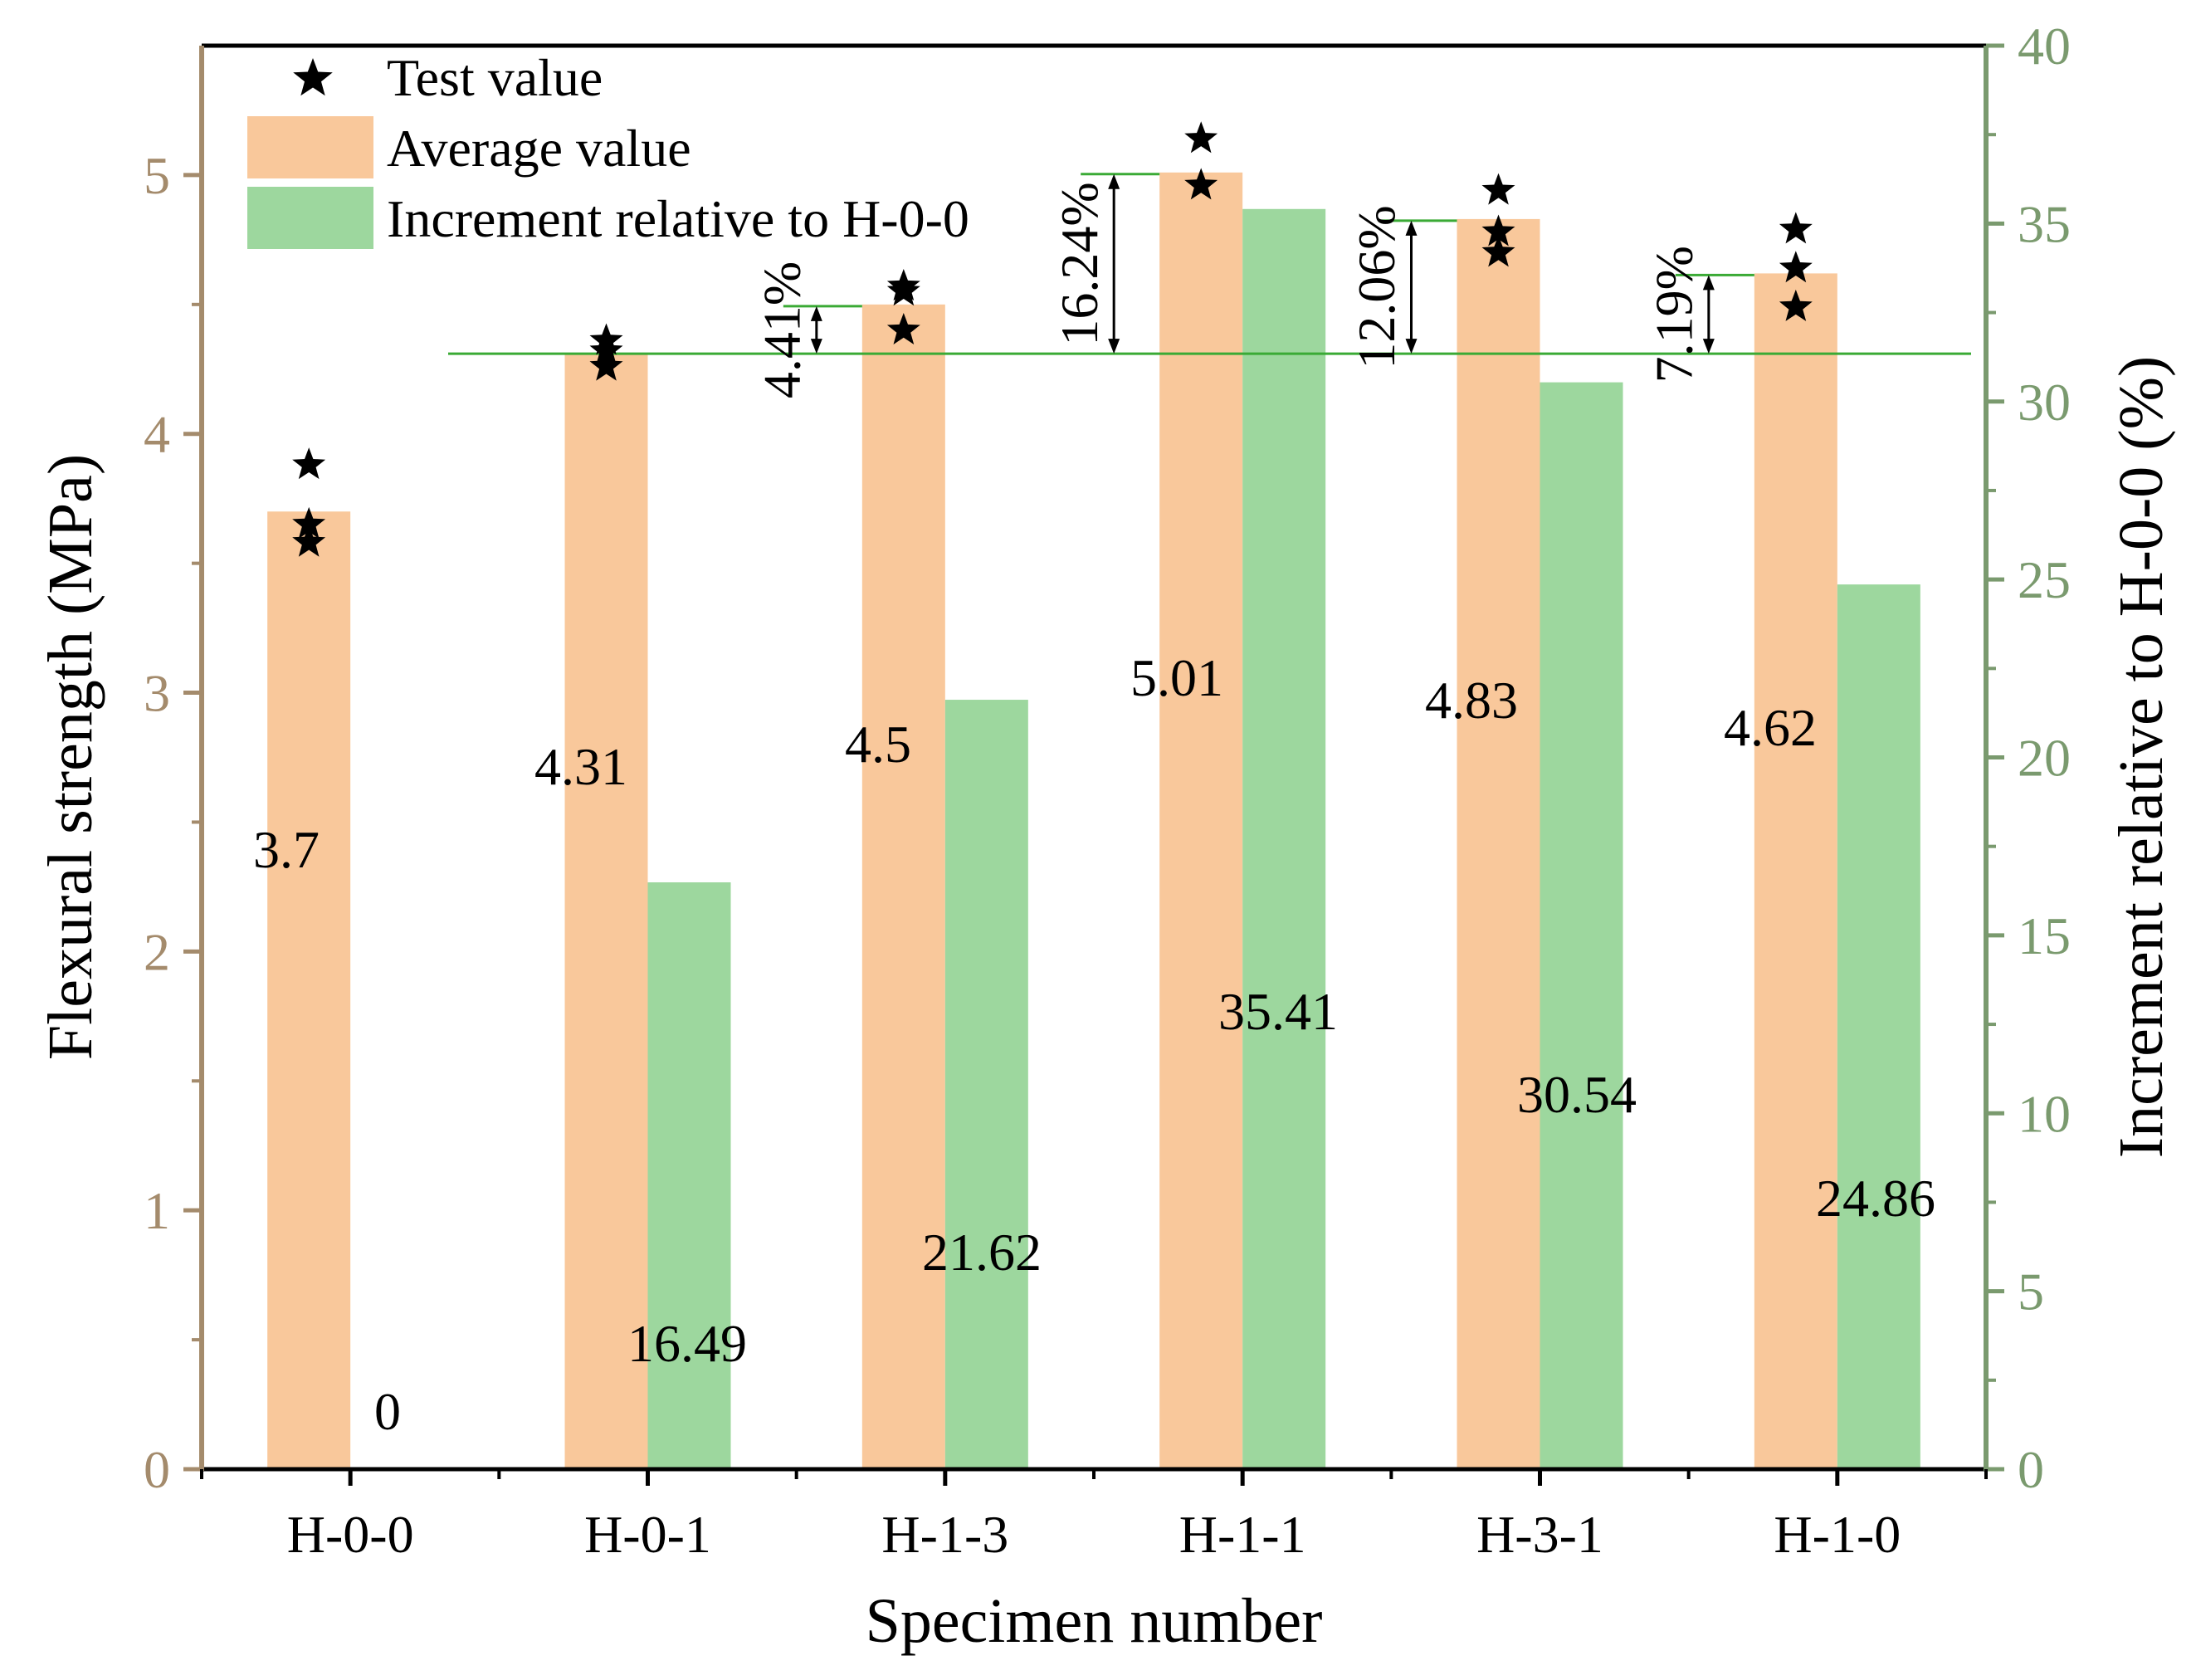  I want to click on left-tick-label-5: 5, so click(157, 175).